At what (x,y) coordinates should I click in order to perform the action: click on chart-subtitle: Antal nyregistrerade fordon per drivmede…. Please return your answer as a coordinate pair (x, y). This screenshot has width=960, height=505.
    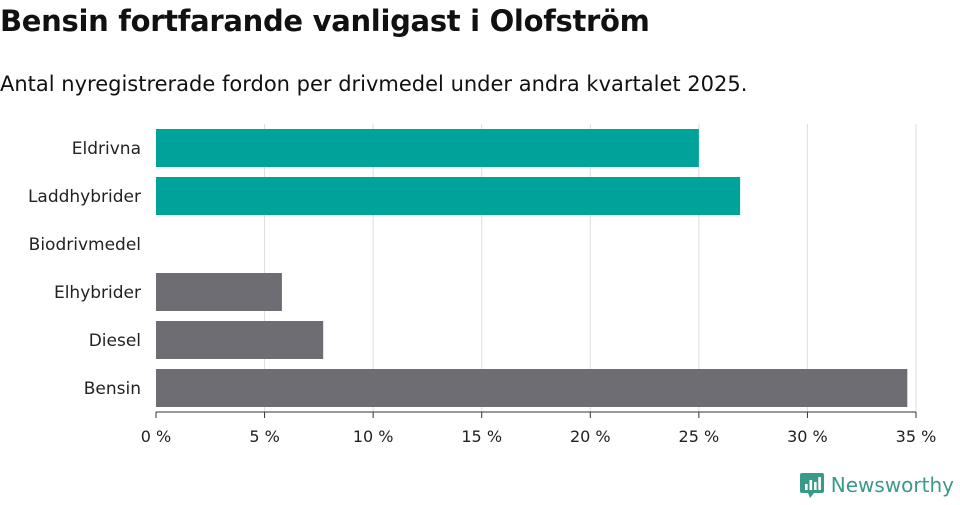
    Looking at the image, I should click on (374, 84).